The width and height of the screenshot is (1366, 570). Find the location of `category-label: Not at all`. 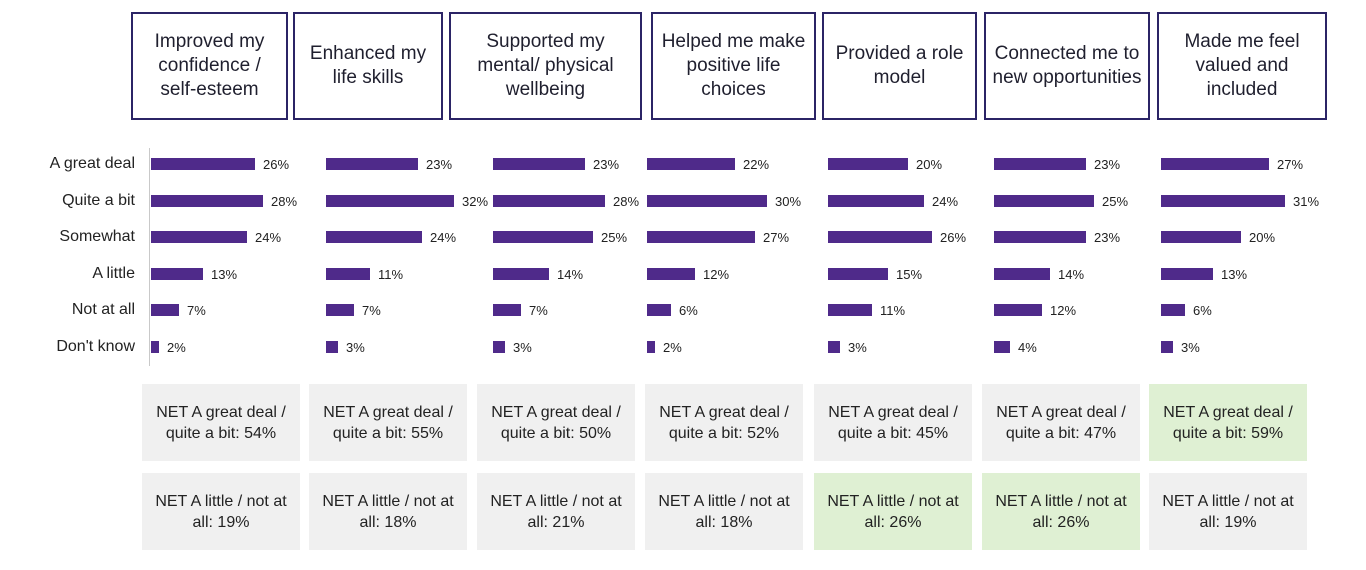

category-label: Not at all is located at coordinates (103, 309).